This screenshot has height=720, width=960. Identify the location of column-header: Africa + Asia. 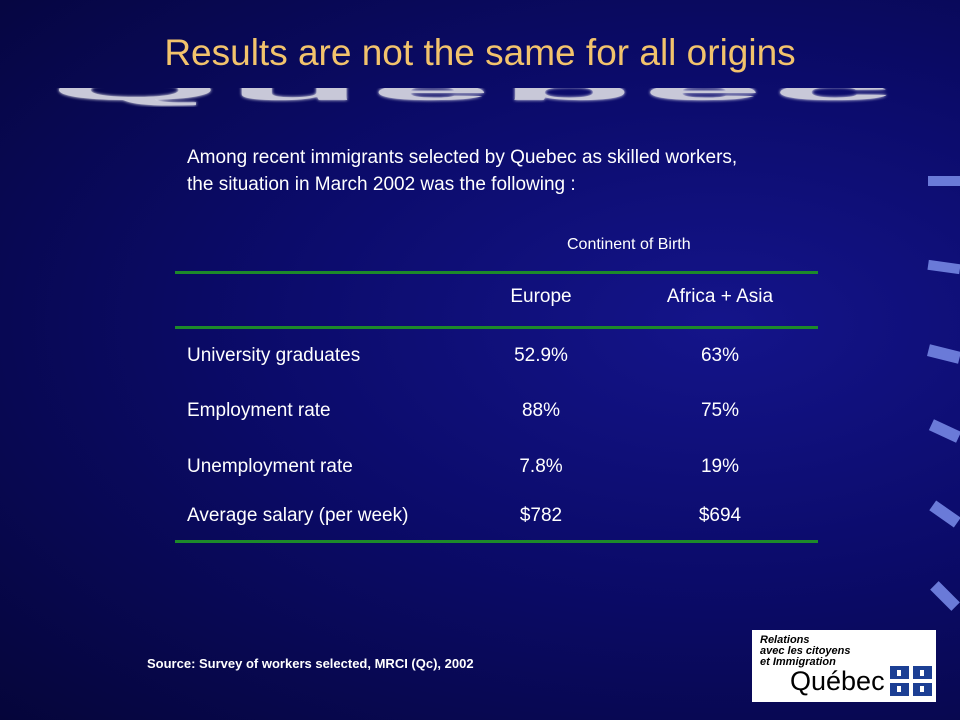
(720, 296).